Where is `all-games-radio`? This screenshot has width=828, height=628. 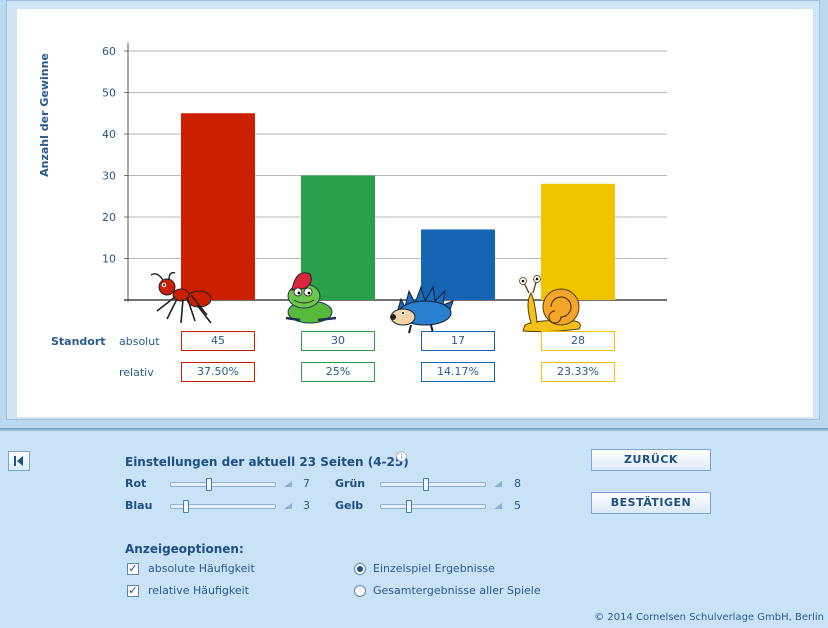
all-games-radio is located at coordinates (360, 591).